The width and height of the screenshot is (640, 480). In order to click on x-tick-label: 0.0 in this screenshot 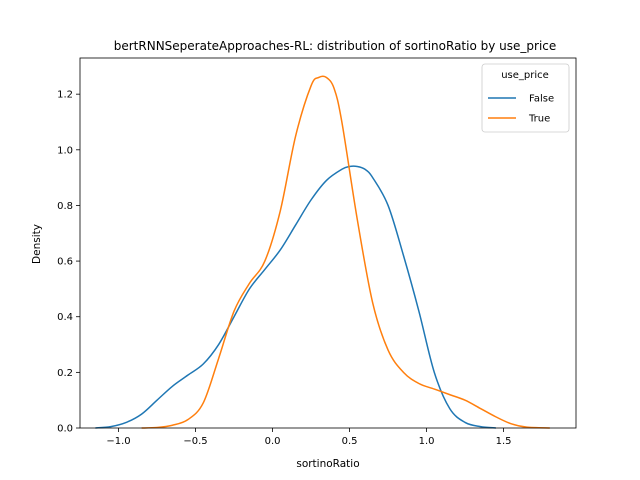, I will do `click(273, 441)`.